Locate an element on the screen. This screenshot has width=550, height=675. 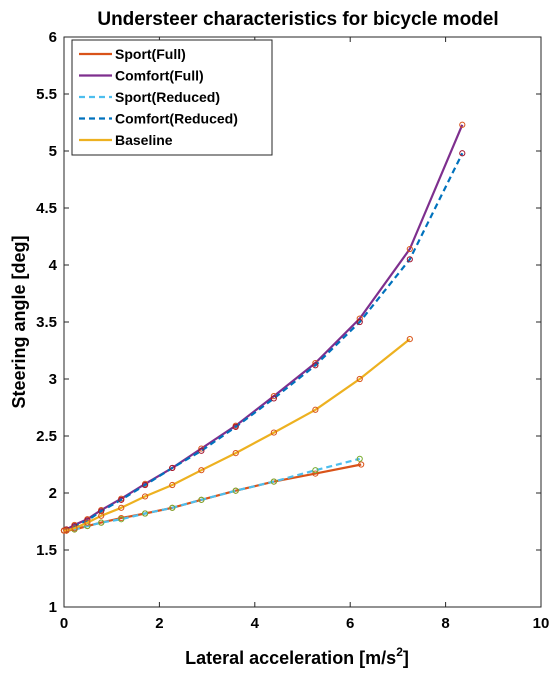
x-axis-label-close: ] is located at coordinates (406, 658).